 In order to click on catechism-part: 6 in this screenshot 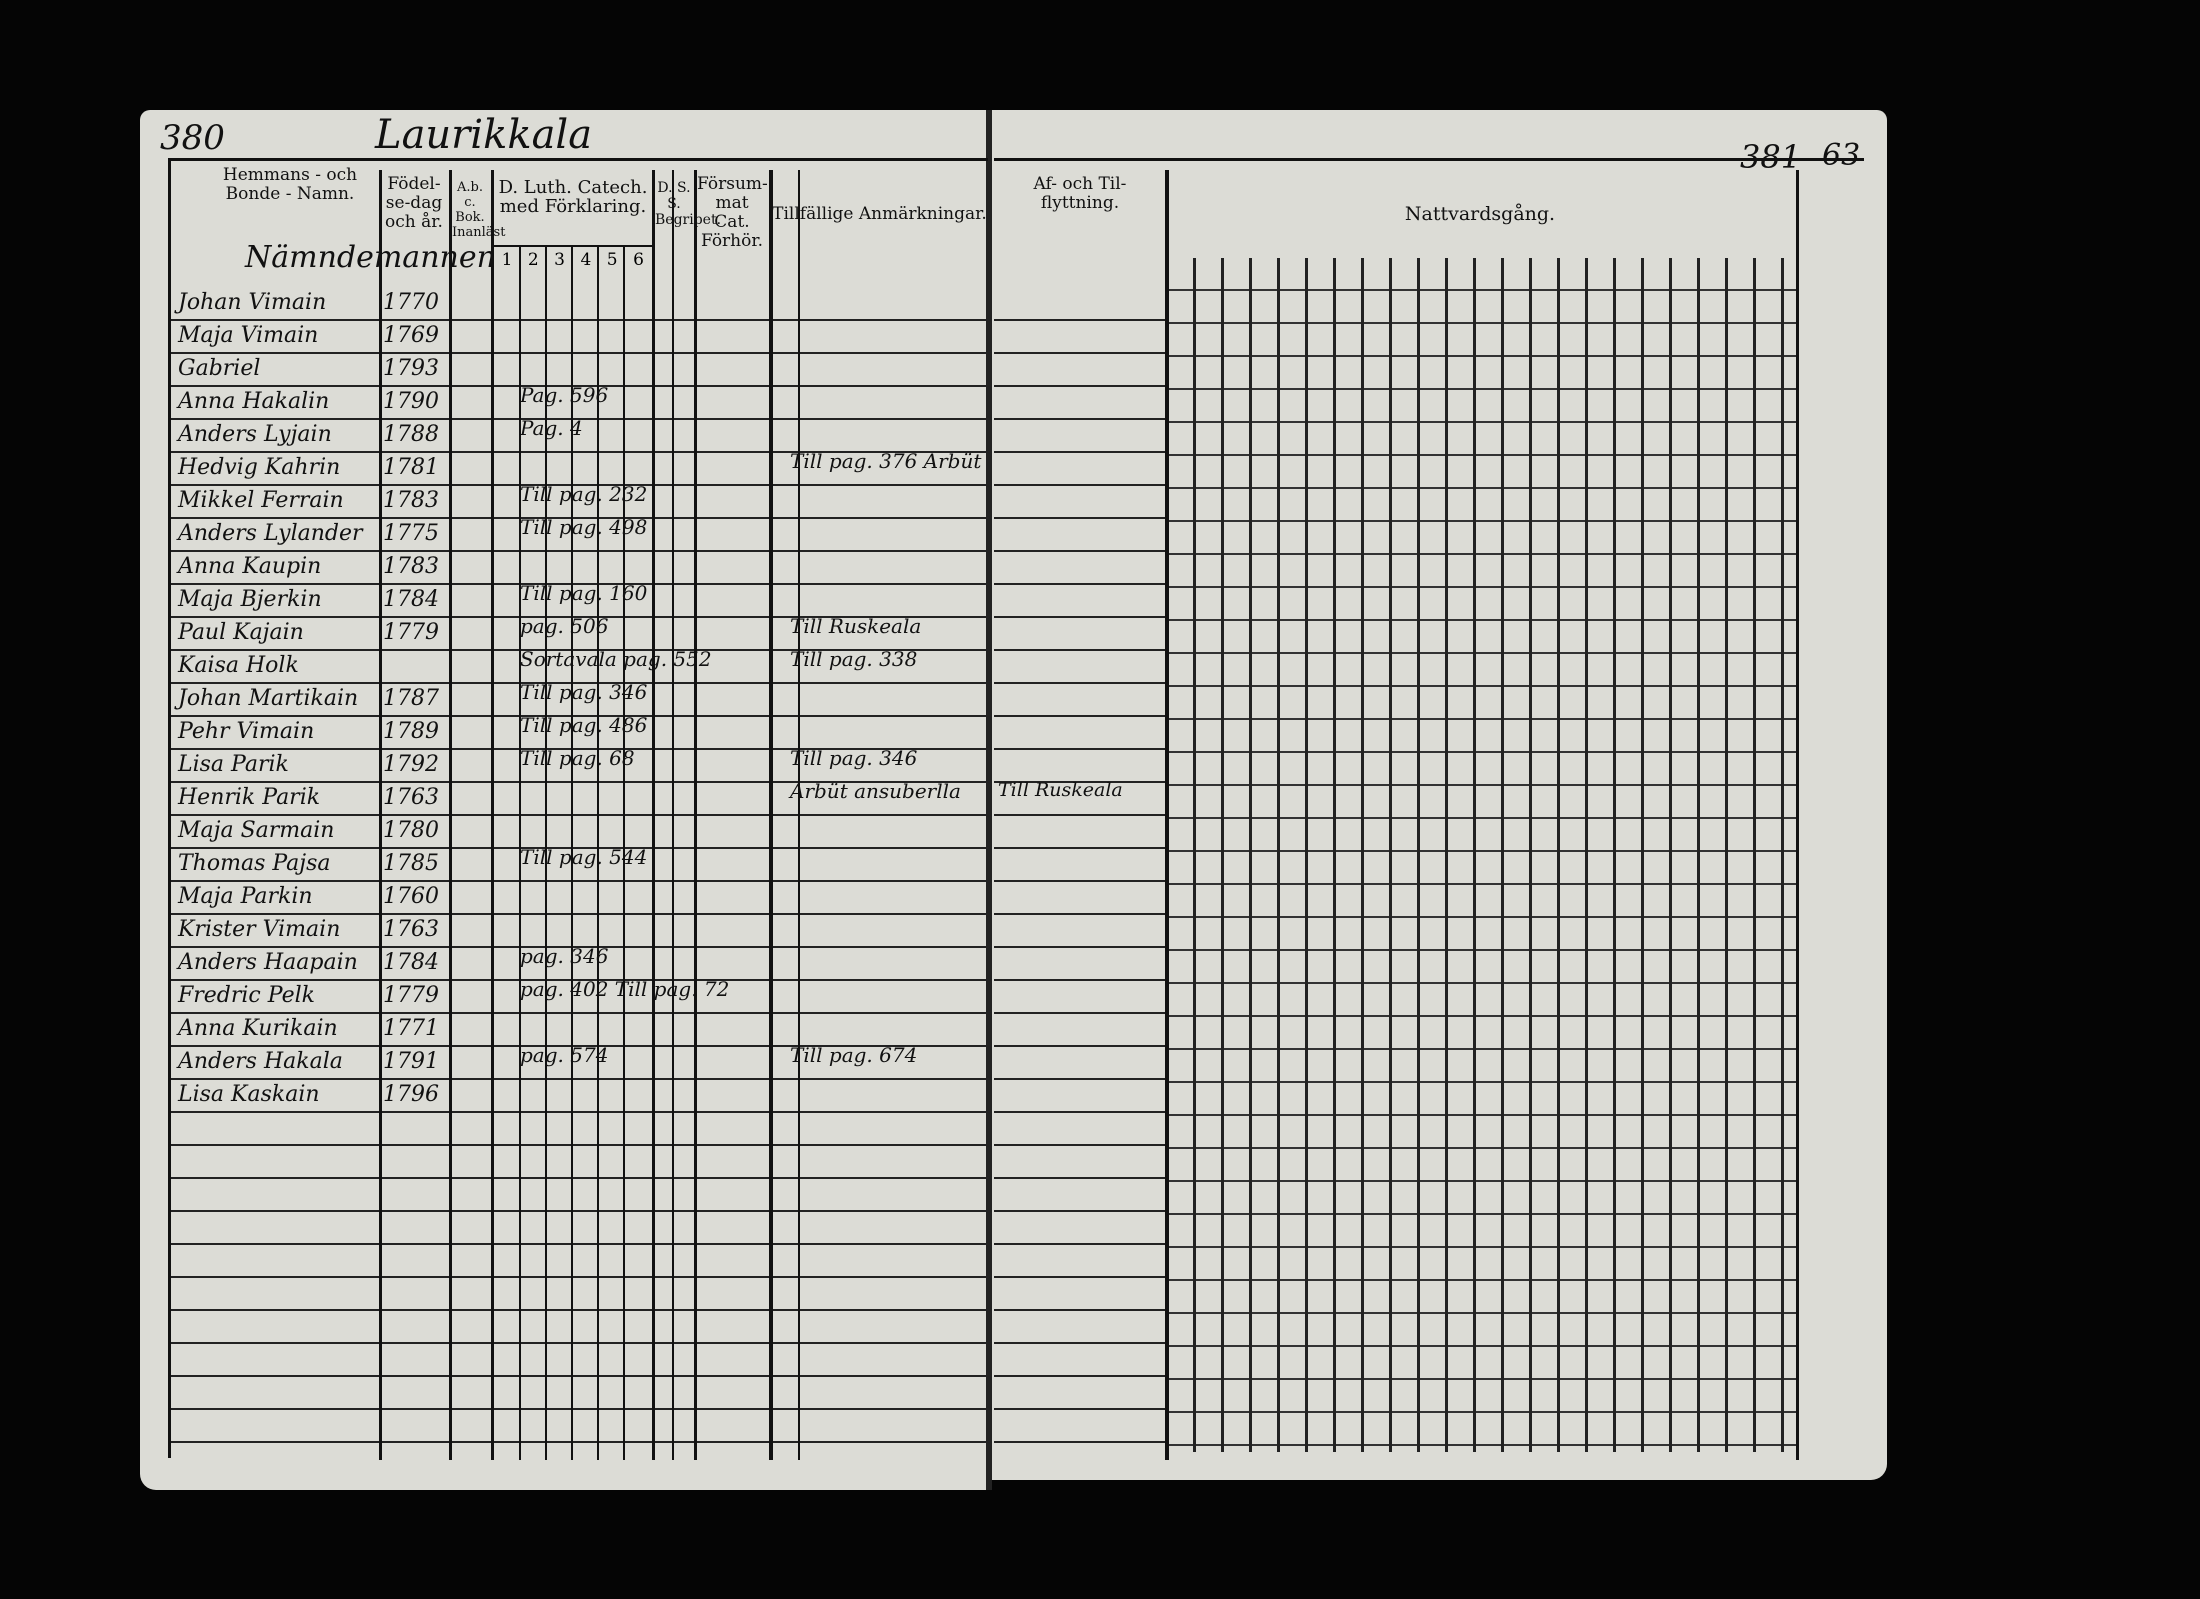, I will do `click(638, 260)`.